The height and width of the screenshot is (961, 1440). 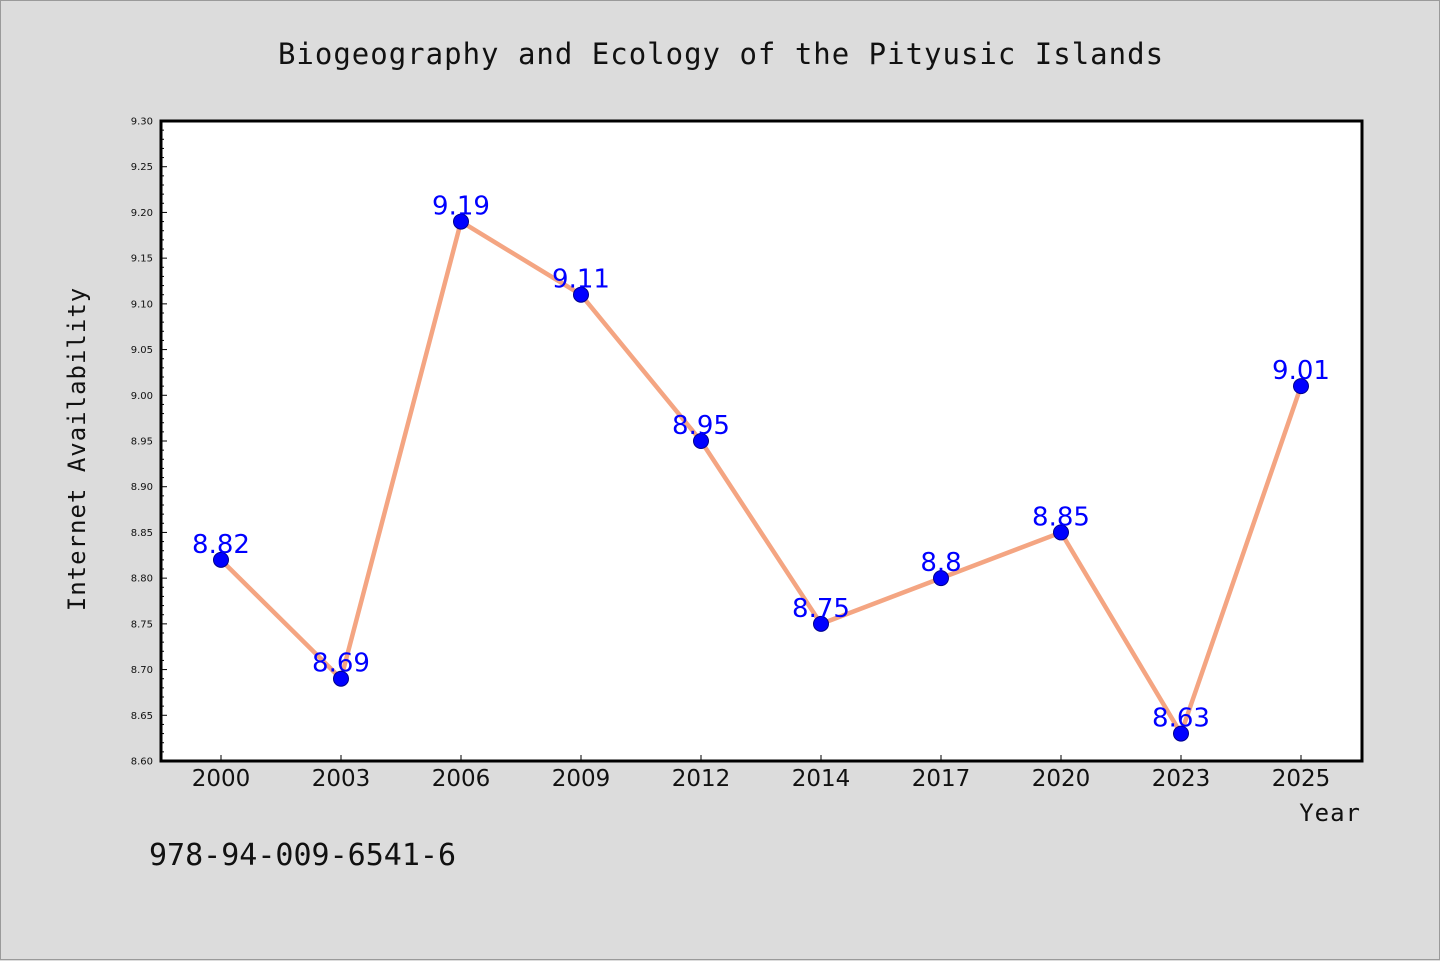 I want to click on data-label: 8.85, so click(x=1061, y=517).